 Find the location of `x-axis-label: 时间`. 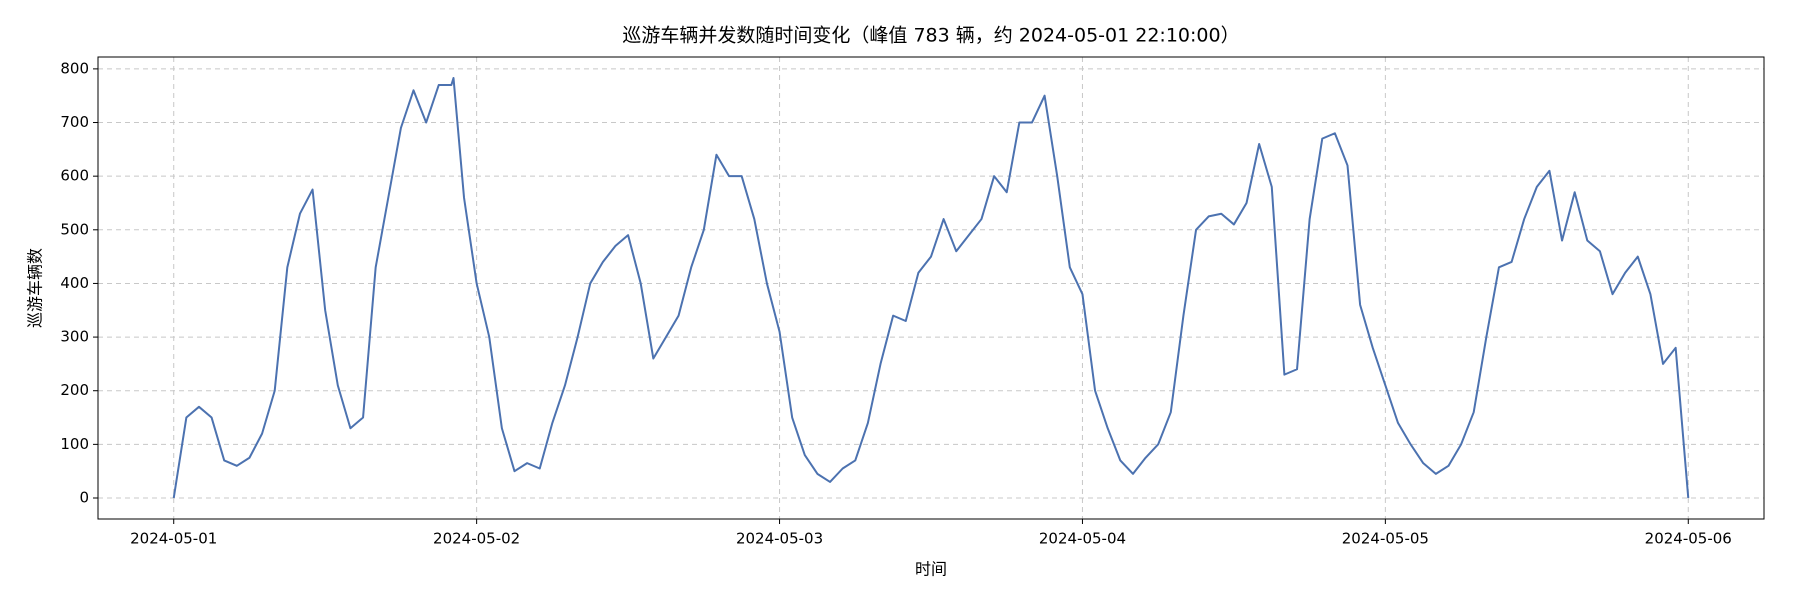

x-axis-label: 时间 is located at coordinates (931, 569).